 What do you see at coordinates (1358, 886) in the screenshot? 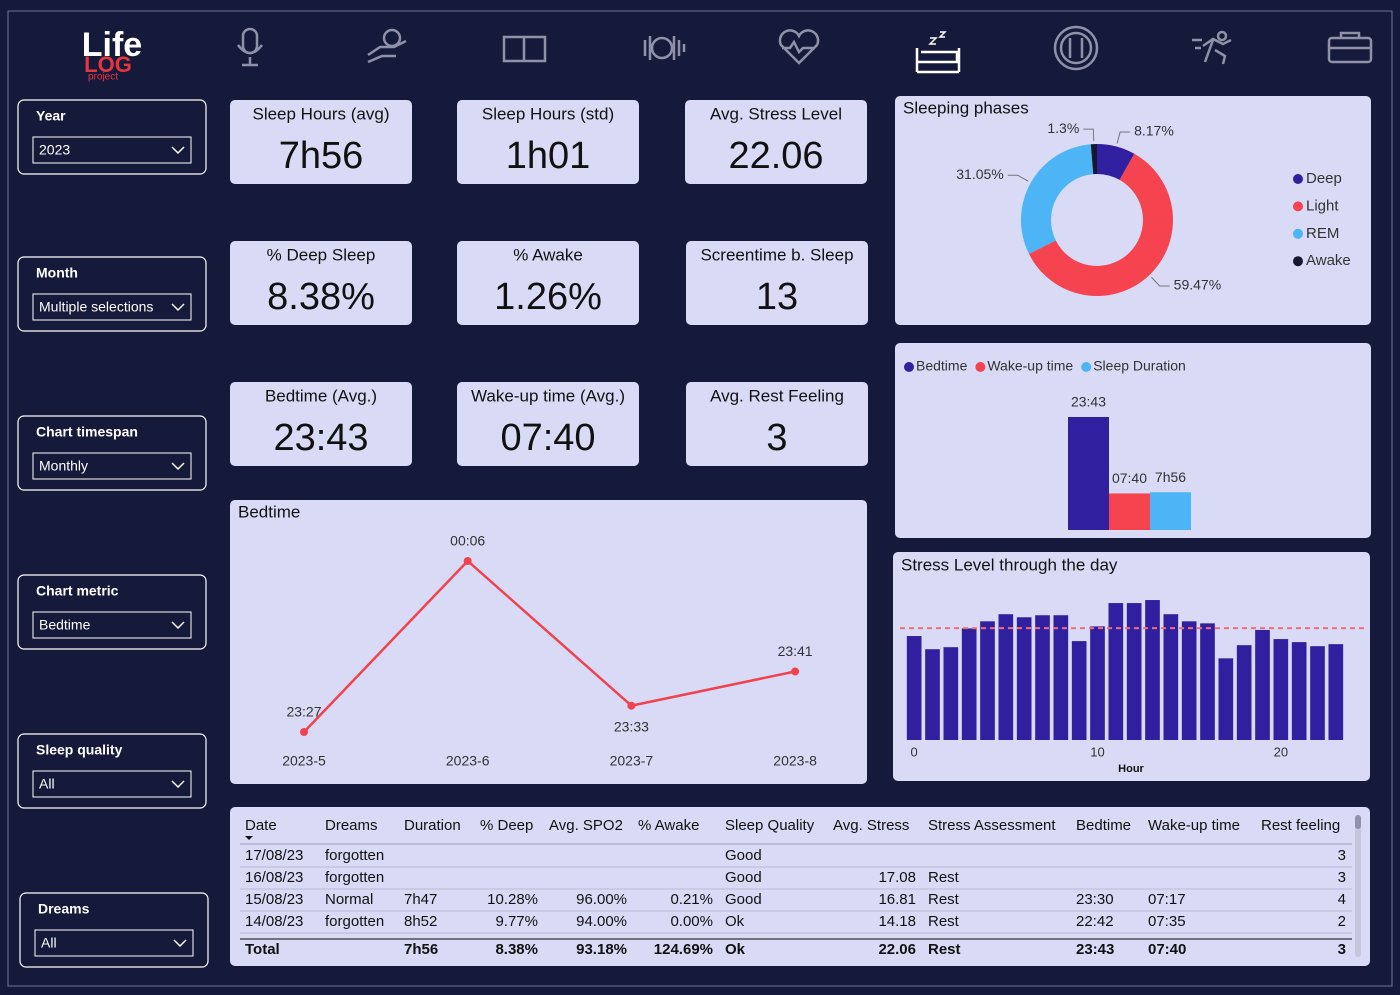
I see `scrollbar` at bounding box center [1358, 886].